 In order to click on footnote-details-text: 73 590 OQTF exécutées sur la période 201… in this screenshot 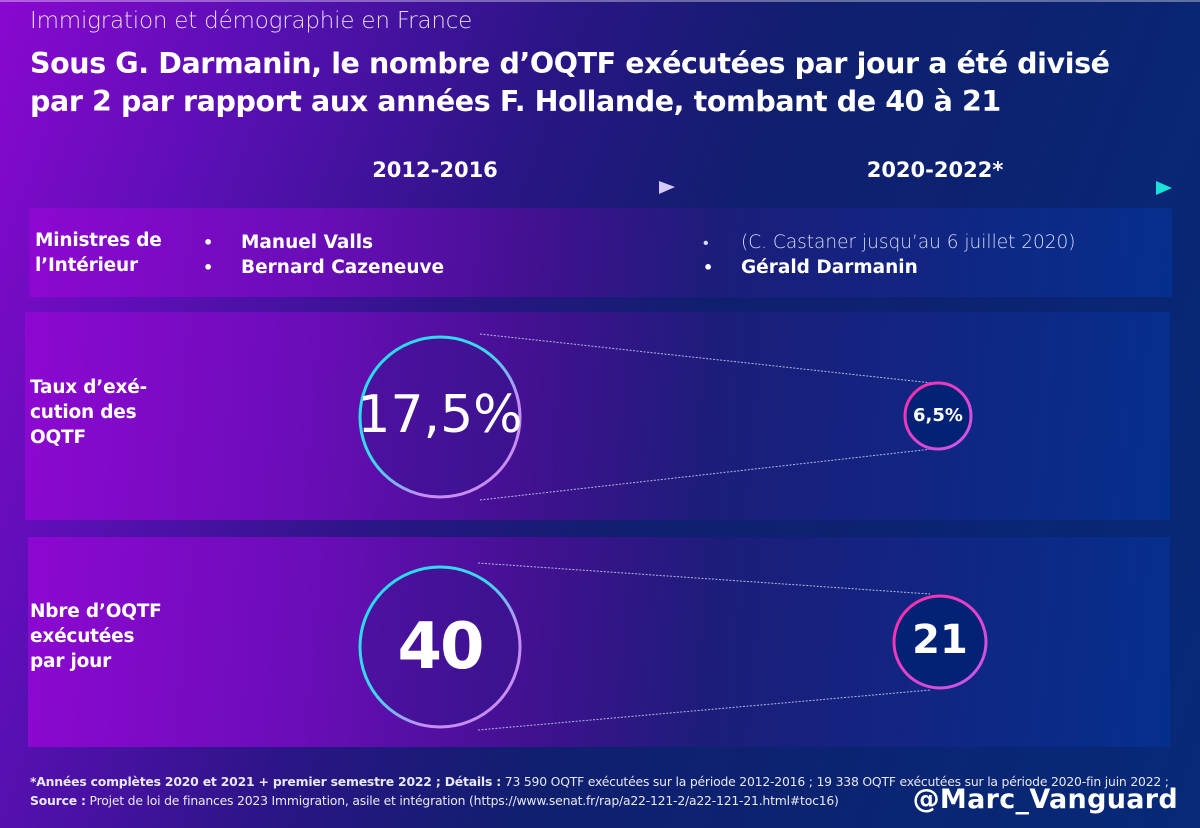, I will do `click(835, 781)`.